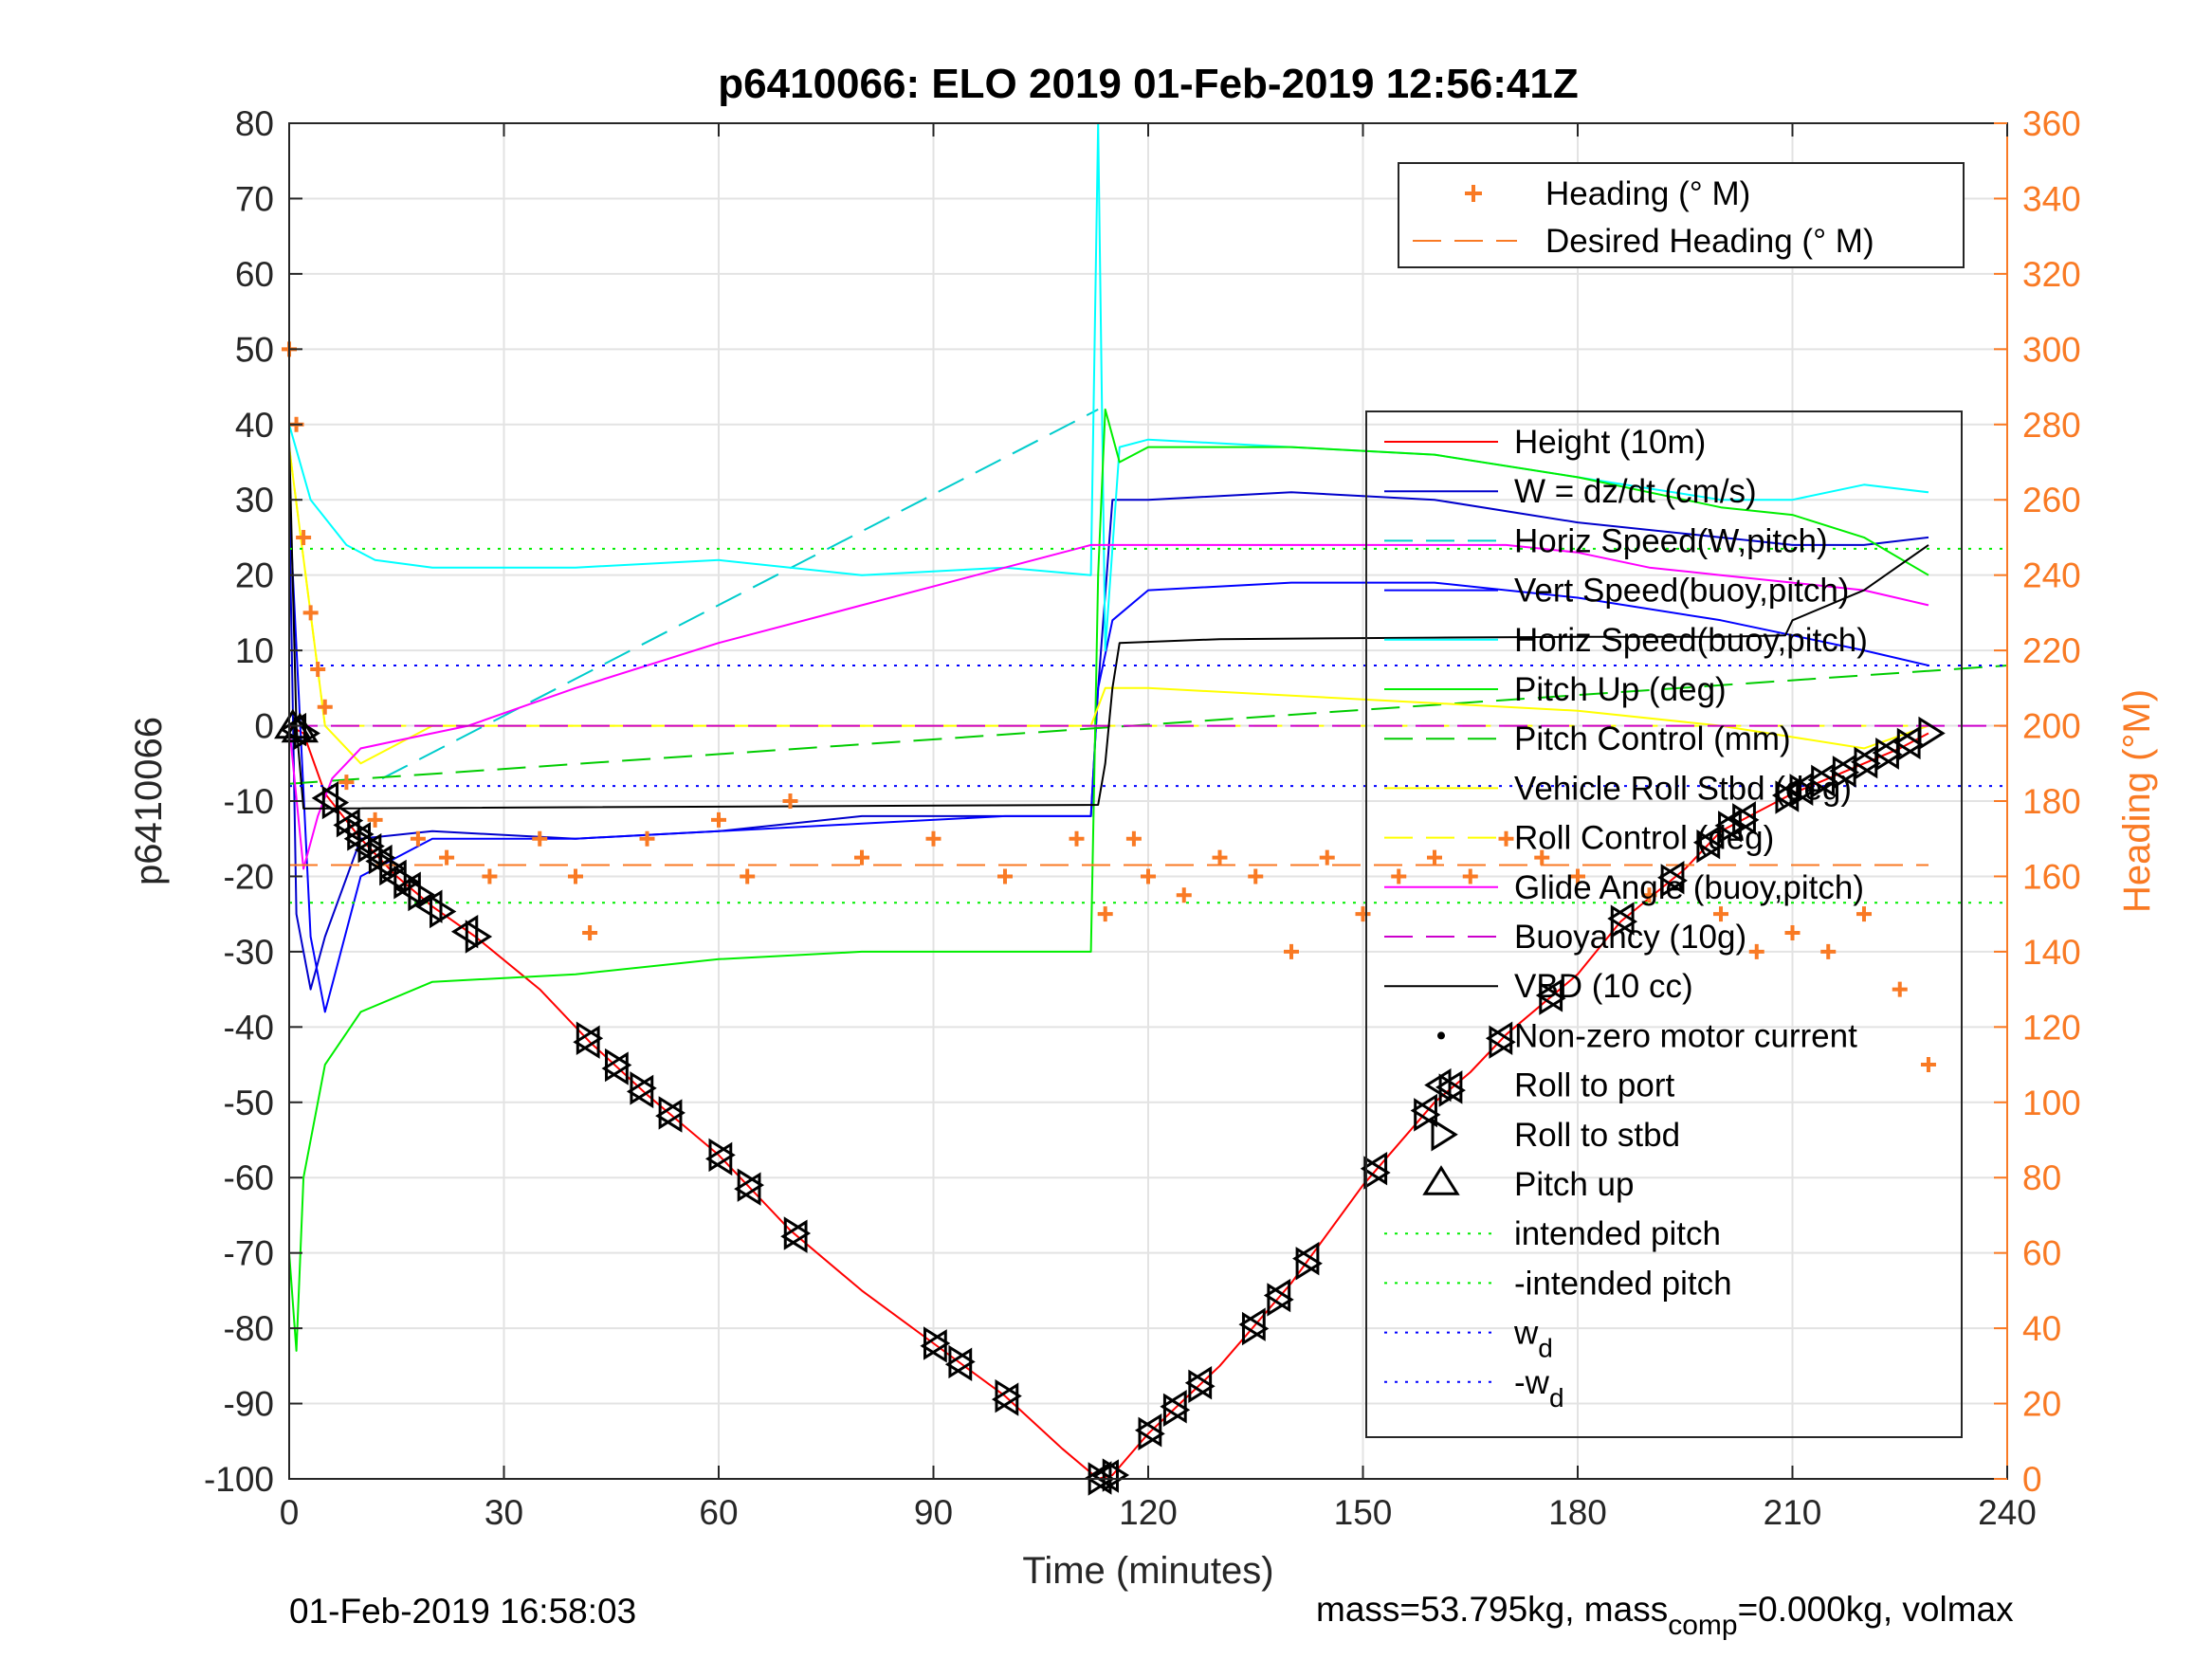  I want to click on legend-main-label: Vert Speed(buoy,pitch), so click(1681, 591).